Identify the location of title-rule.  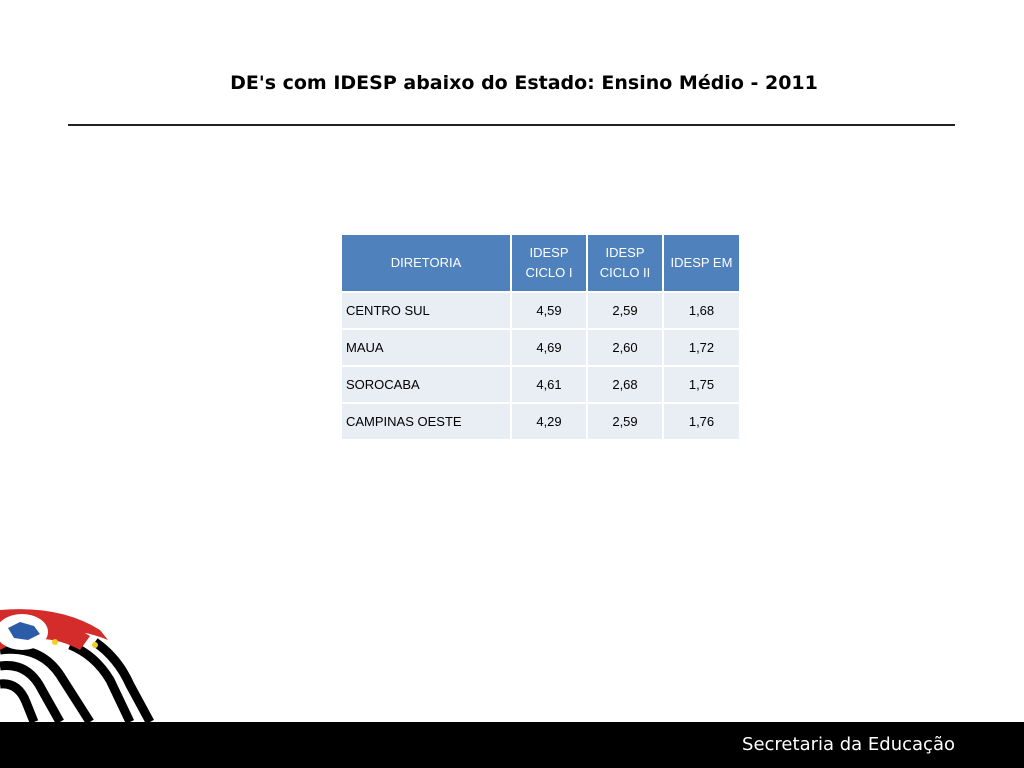
(511, 125).